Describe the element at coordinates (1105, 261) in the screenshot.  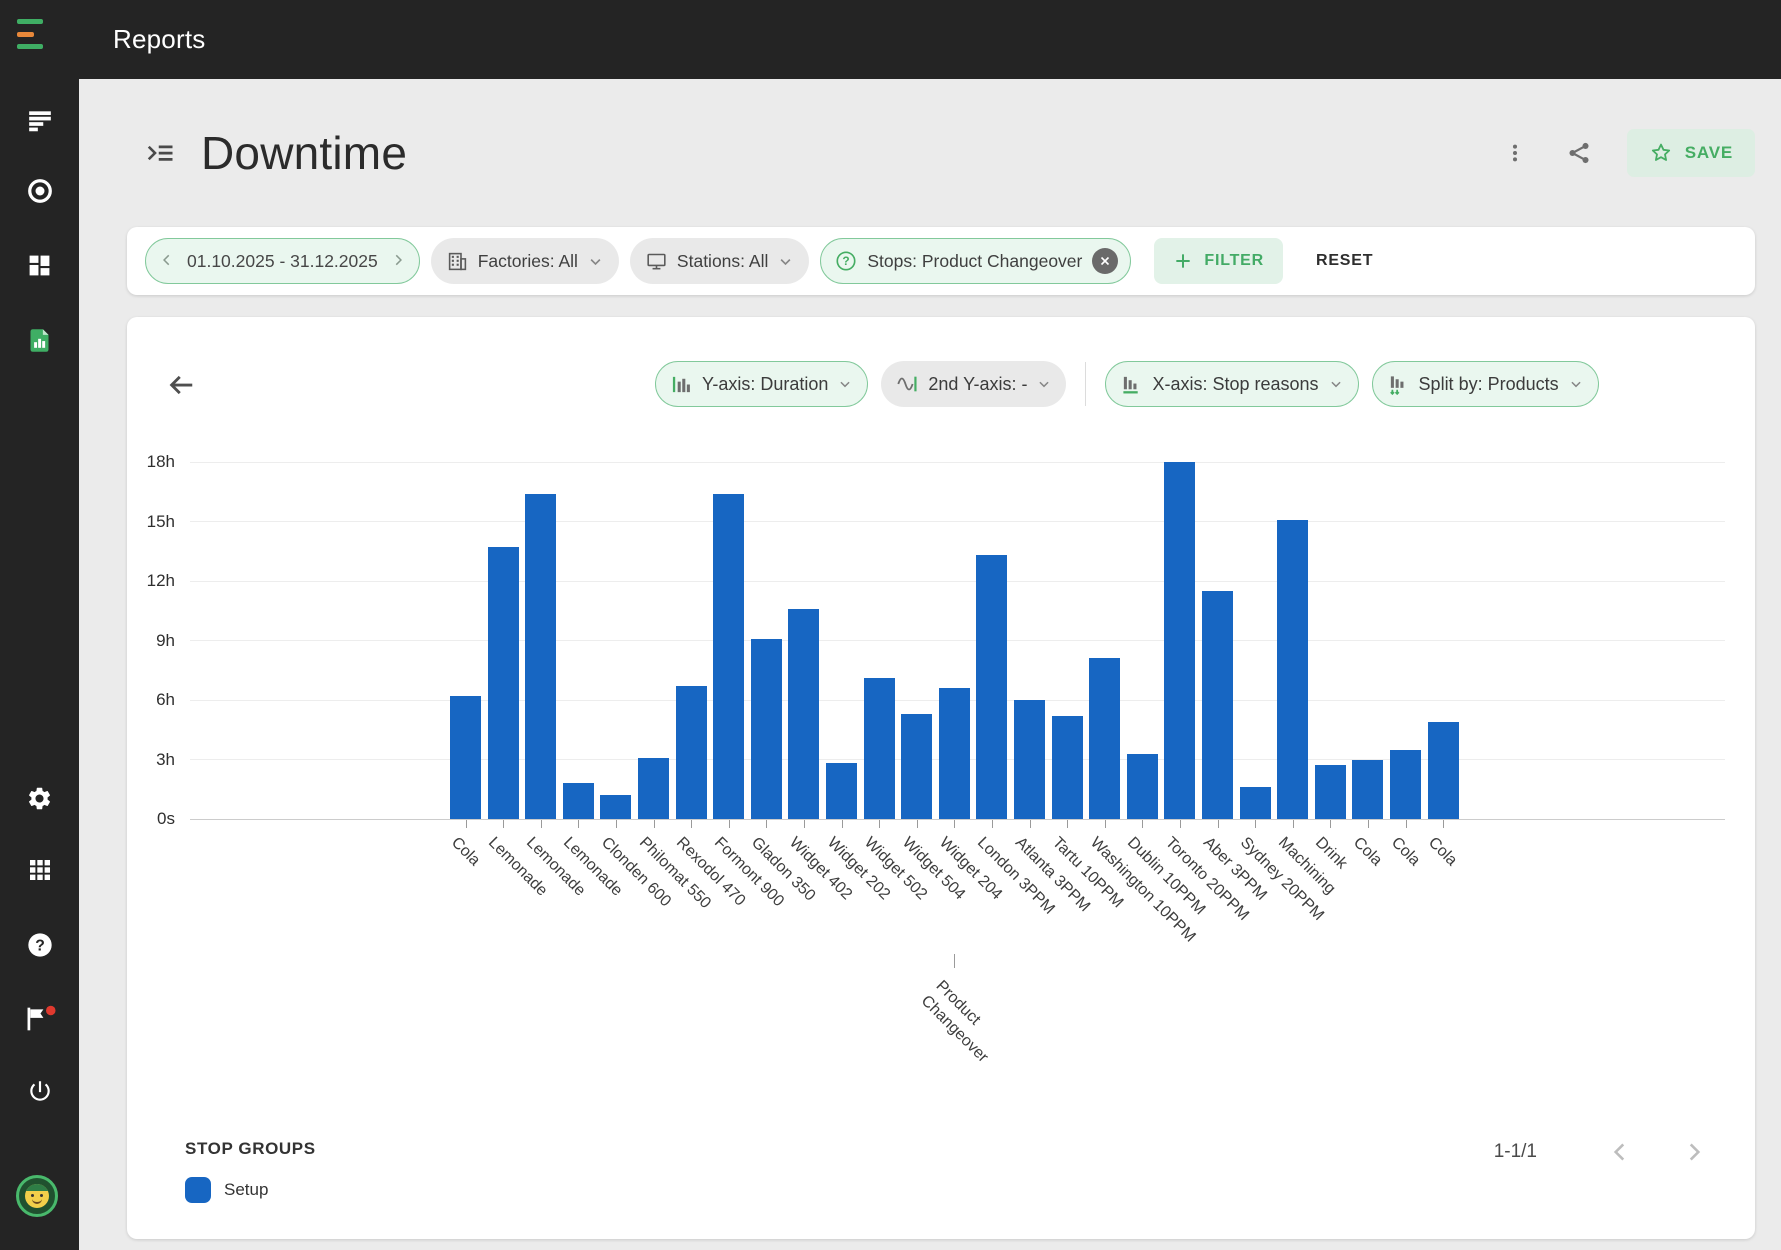
I see `remove-stops-filter-button` at that location.